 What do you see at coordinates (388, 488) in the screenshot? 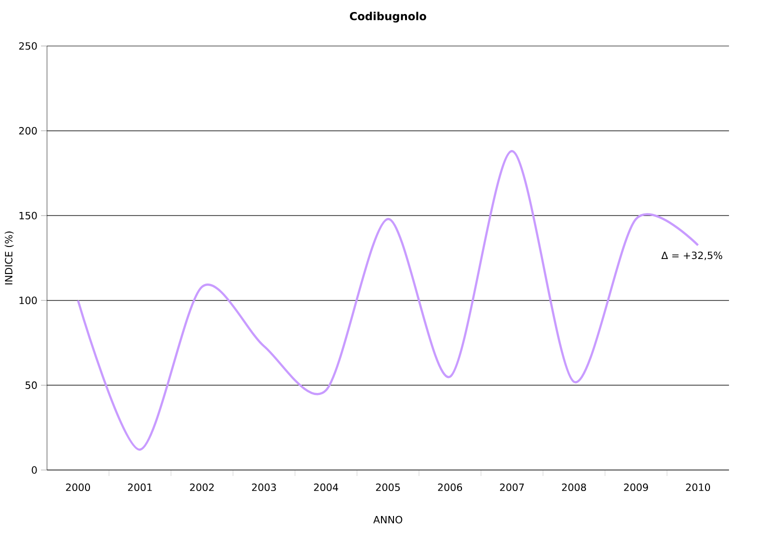
I see `x-tick-label: 2005` at bounding box center [388, 488].